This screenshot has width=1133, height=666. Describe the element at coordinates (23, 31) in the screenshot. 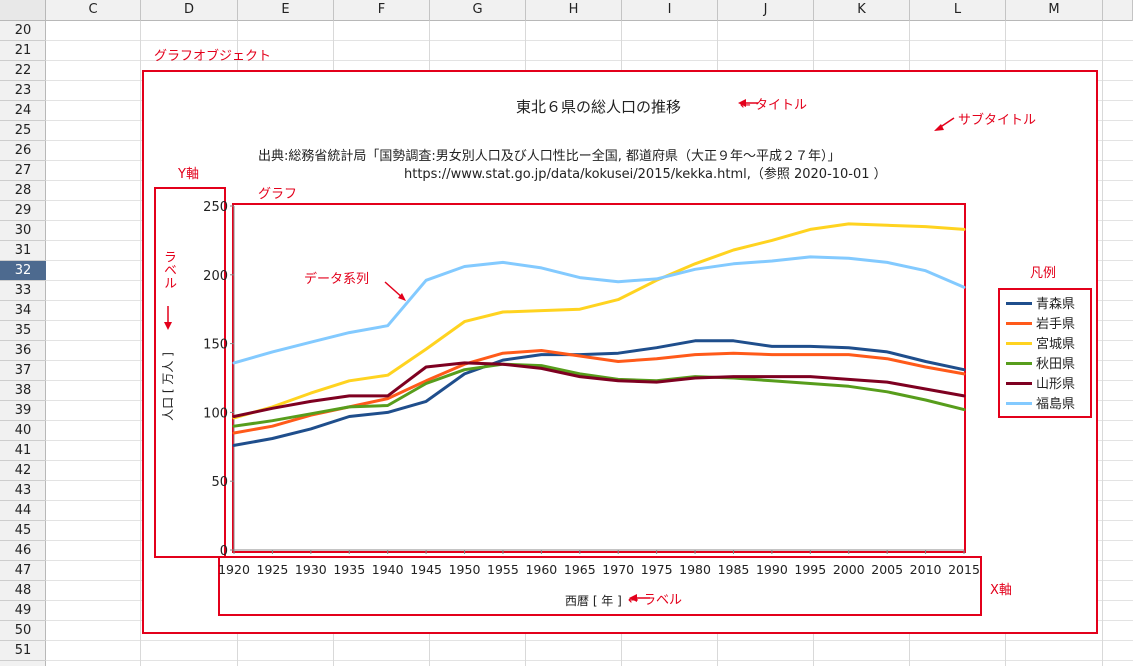

I see `row-header-20: 20` at that location.